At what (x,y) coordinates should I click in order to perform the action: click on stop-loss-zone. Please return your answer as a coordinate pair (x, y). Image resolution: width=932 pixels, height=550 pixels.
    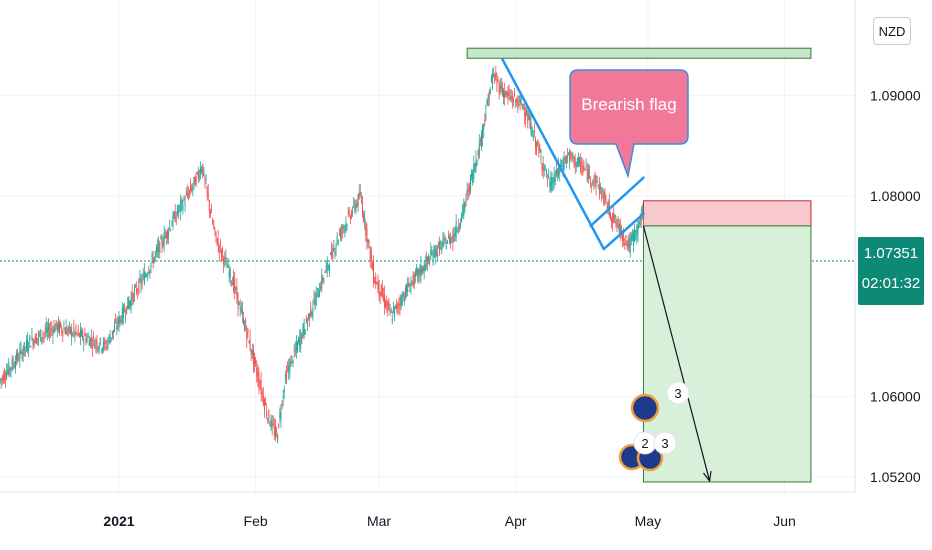
    Looking at the image, I should click on (727, 213).